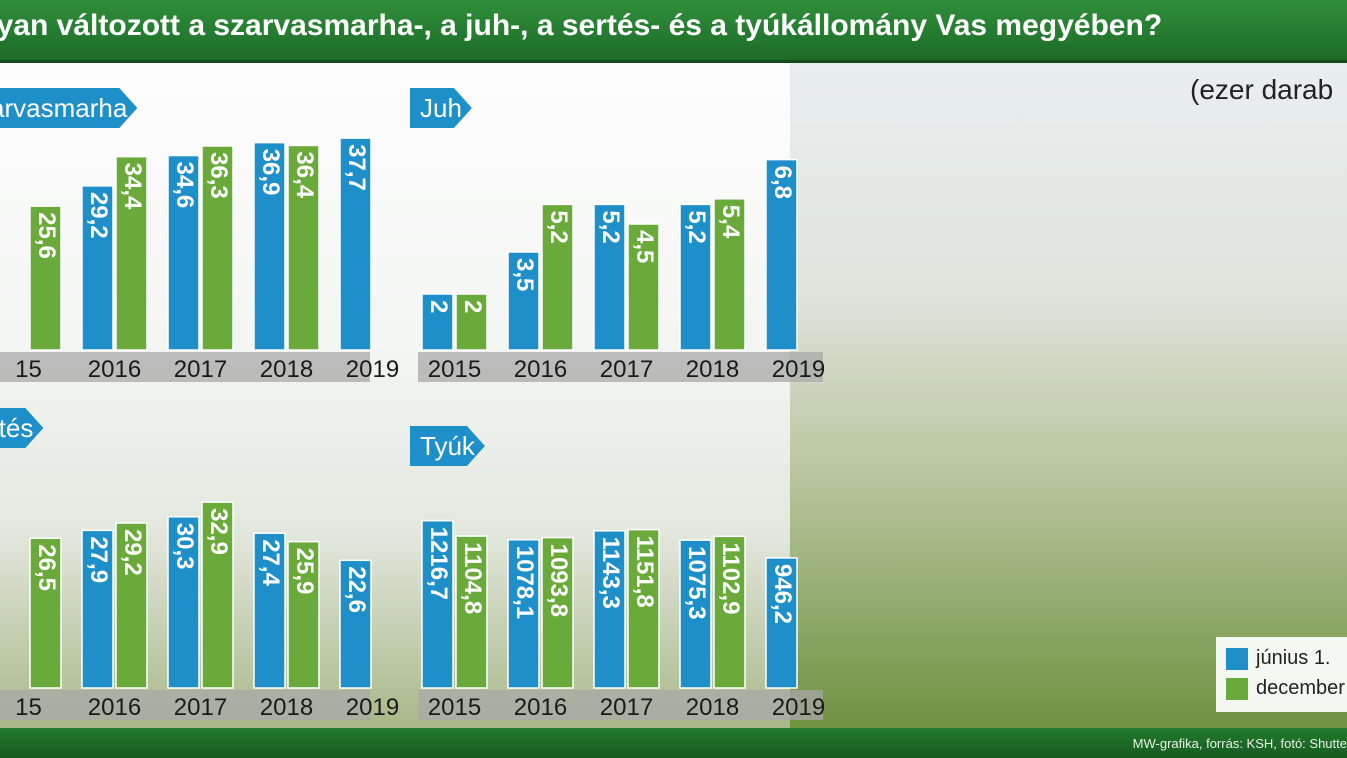 This screenshot has width=1347, height=758. I want to click on bar-label-sheep-june-2019: 6,8, so click(782, 182).